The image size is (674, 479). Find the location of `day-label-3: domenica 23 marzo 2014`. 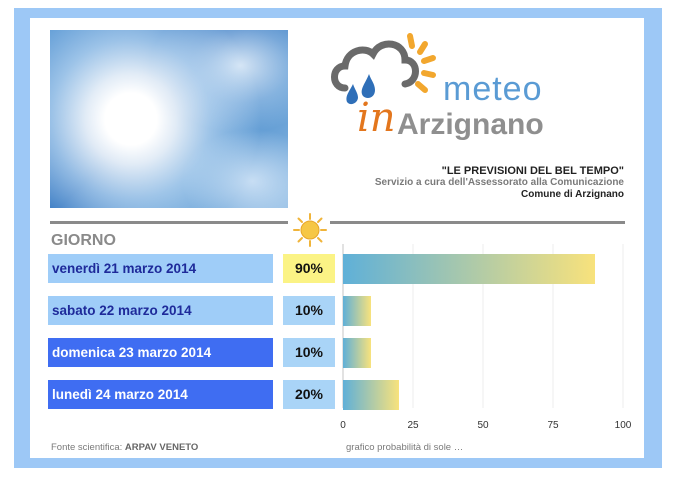

day-label-3: domenica 23 marzo 2014 is located at coordinates (160, 352).